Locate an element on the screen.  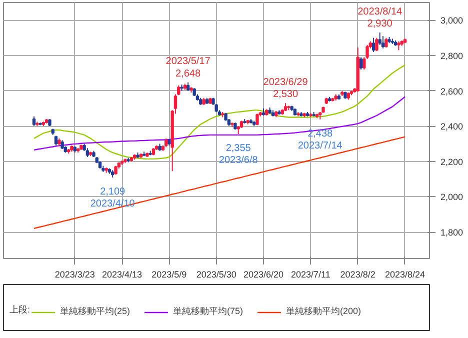
x-tick-label: 2023/8/24 is located at coordinates (405, 275).